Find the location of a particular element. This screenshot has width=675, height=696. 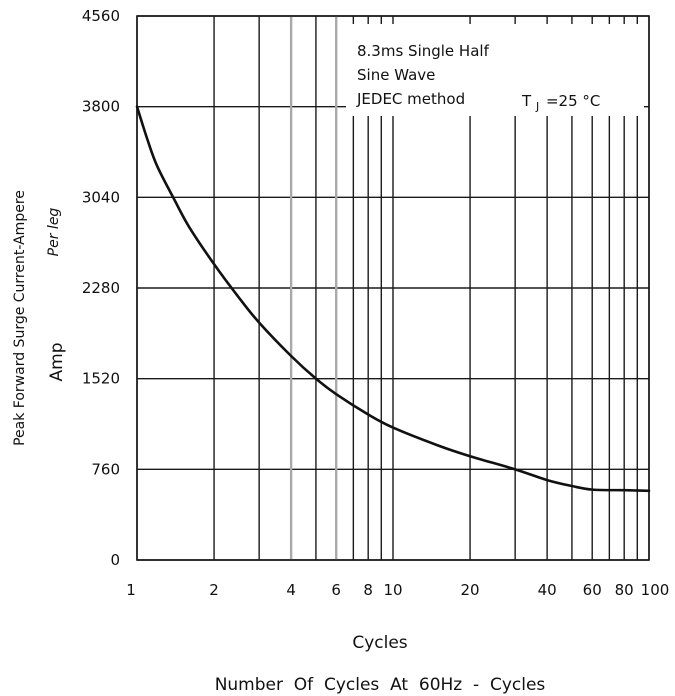

y-tick-label: 3040 is located at coordinates (101, 197).